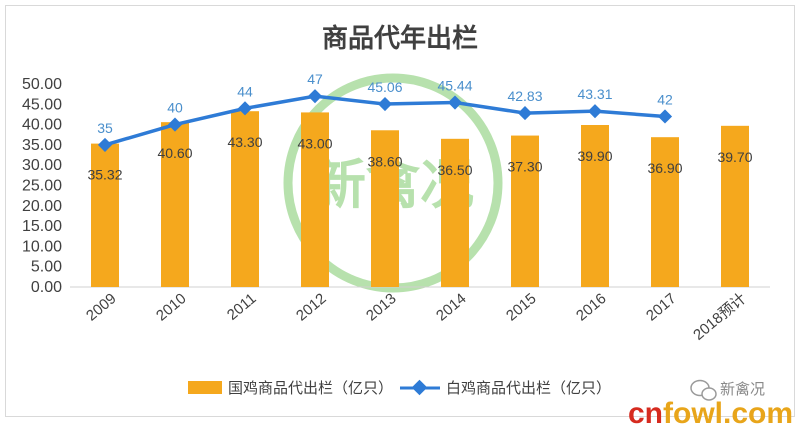 The width and height of the screenshot is (800, 432). I want to click on bar-value-label: 39.70, so click(734, 157).